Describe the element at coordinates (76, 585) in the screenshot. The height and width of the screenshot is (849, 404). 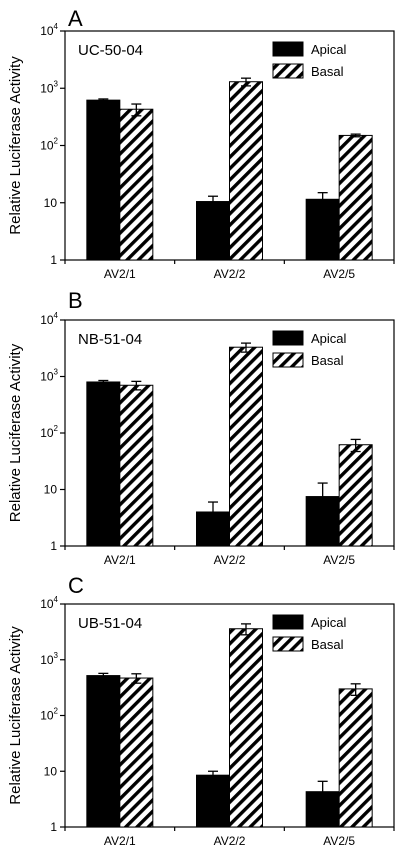
I see `panel-letter: C` at that location.